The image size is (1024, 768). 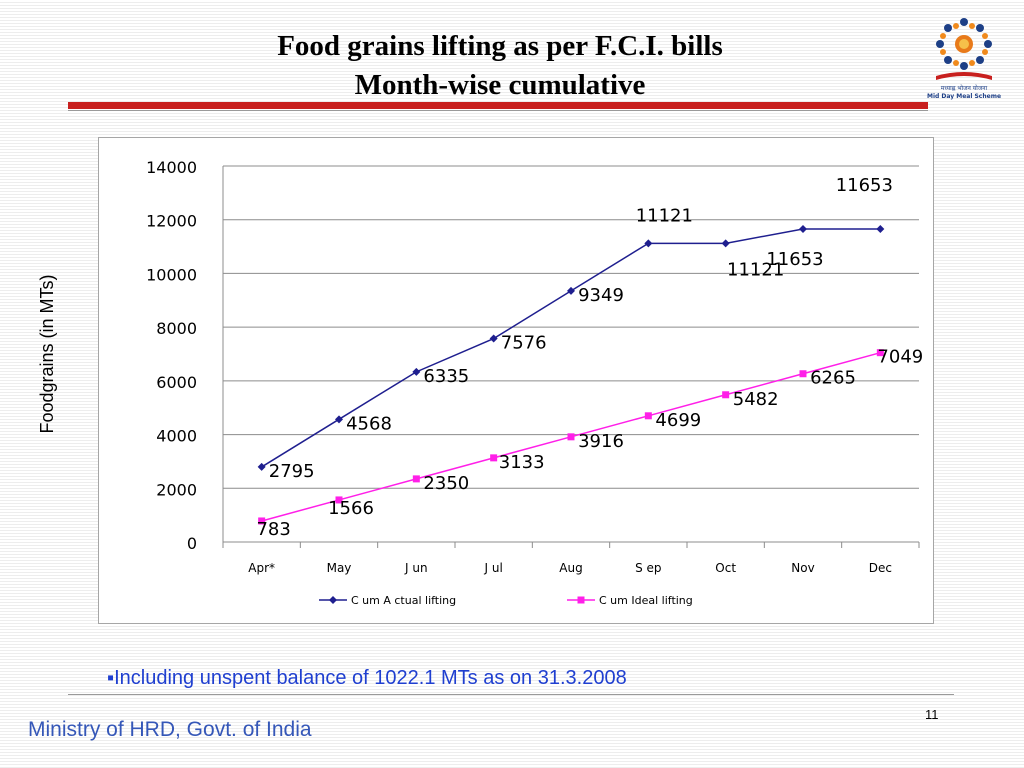 I want to click on x-tick-label: Apr*, so click(x=261, y=568).